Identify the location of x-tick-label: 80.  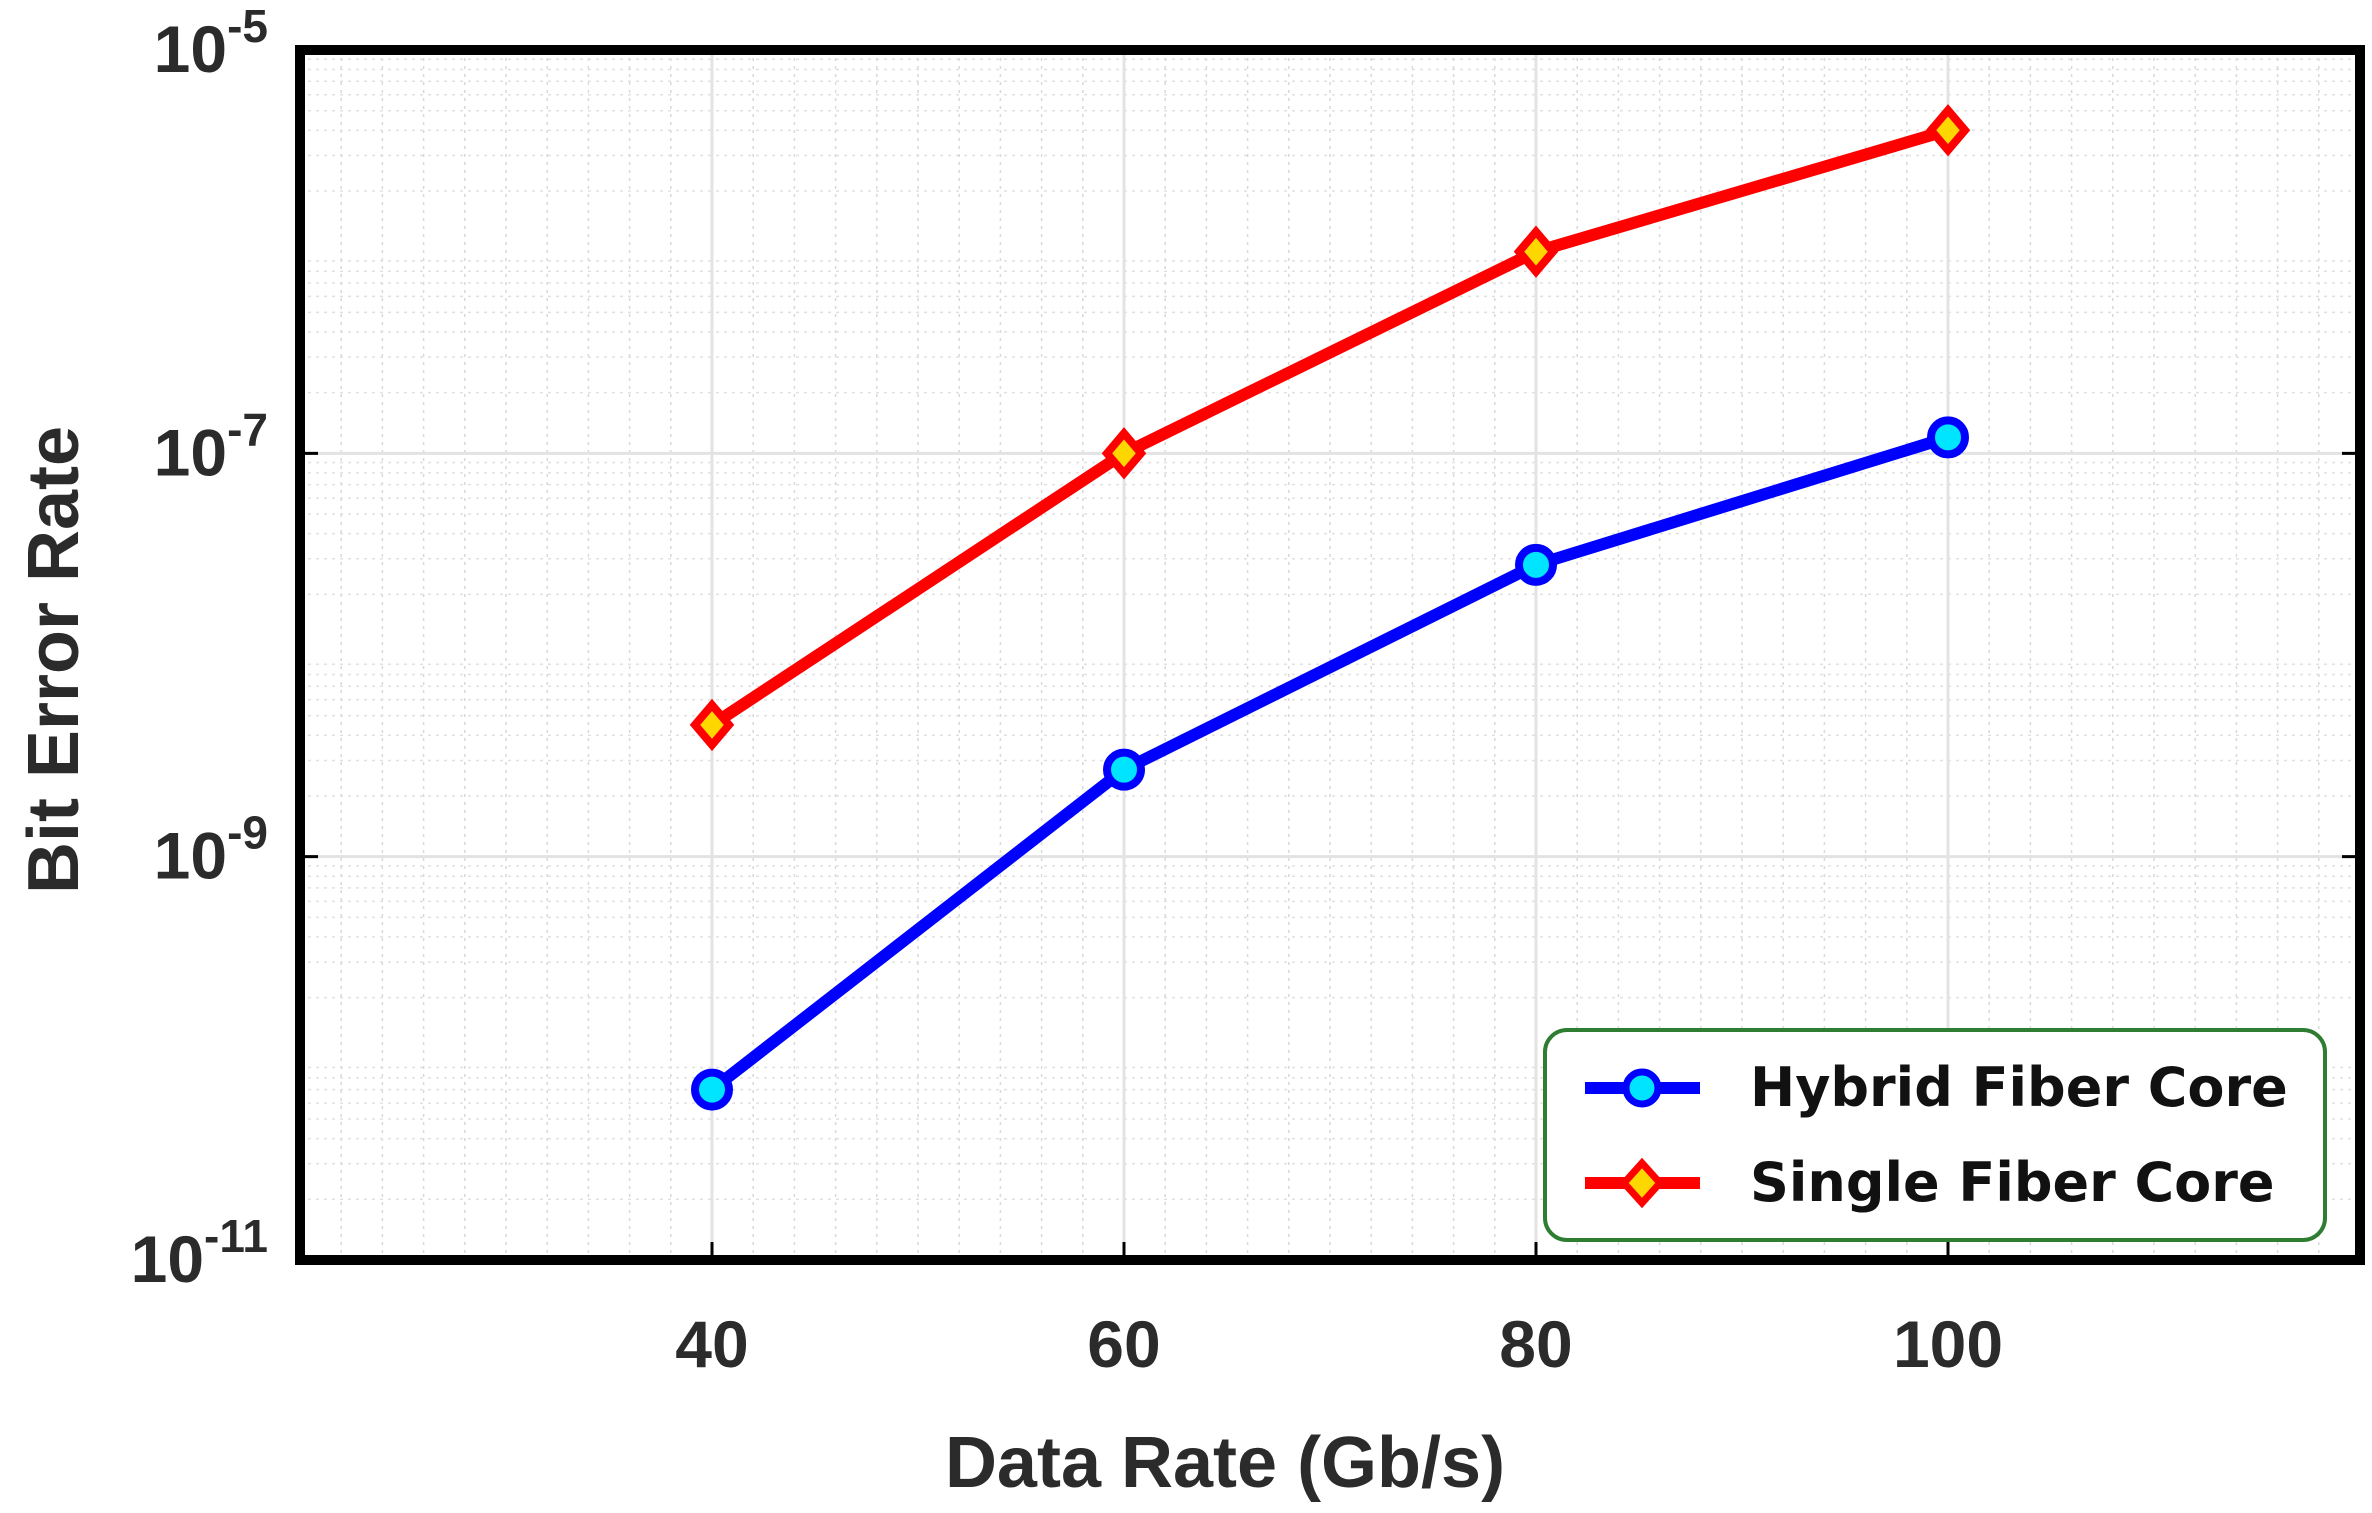
(1535, 1344).